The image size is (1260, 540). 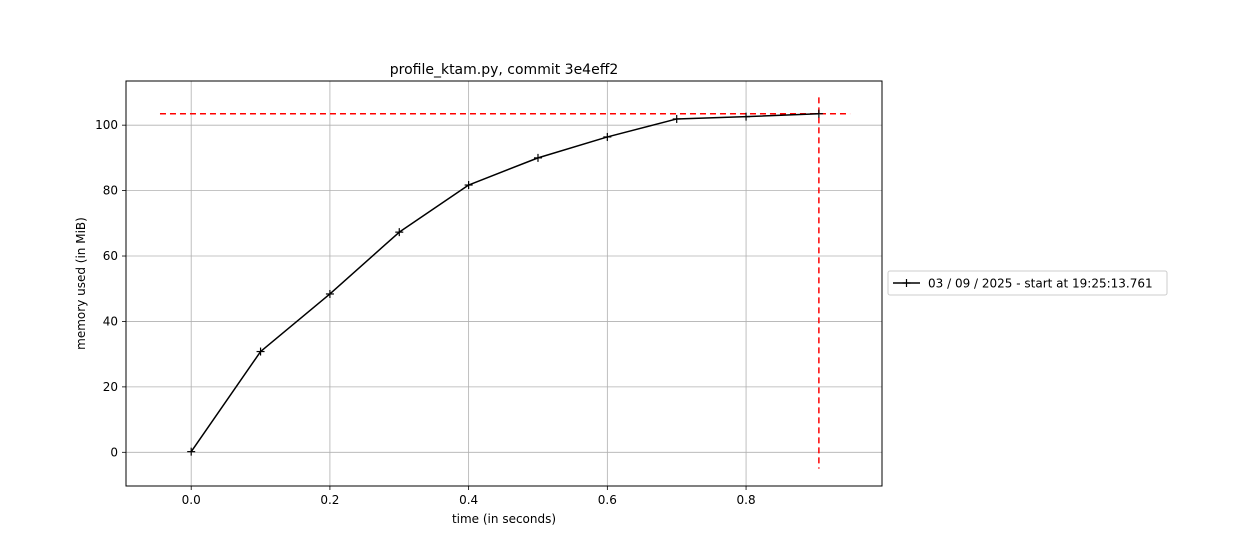 What do you see at coordinates (504, 70) in the screenshot?
I see `chart-title: profile_ktam.py, commit 3e4eff2` at bounding box center [504, 70].